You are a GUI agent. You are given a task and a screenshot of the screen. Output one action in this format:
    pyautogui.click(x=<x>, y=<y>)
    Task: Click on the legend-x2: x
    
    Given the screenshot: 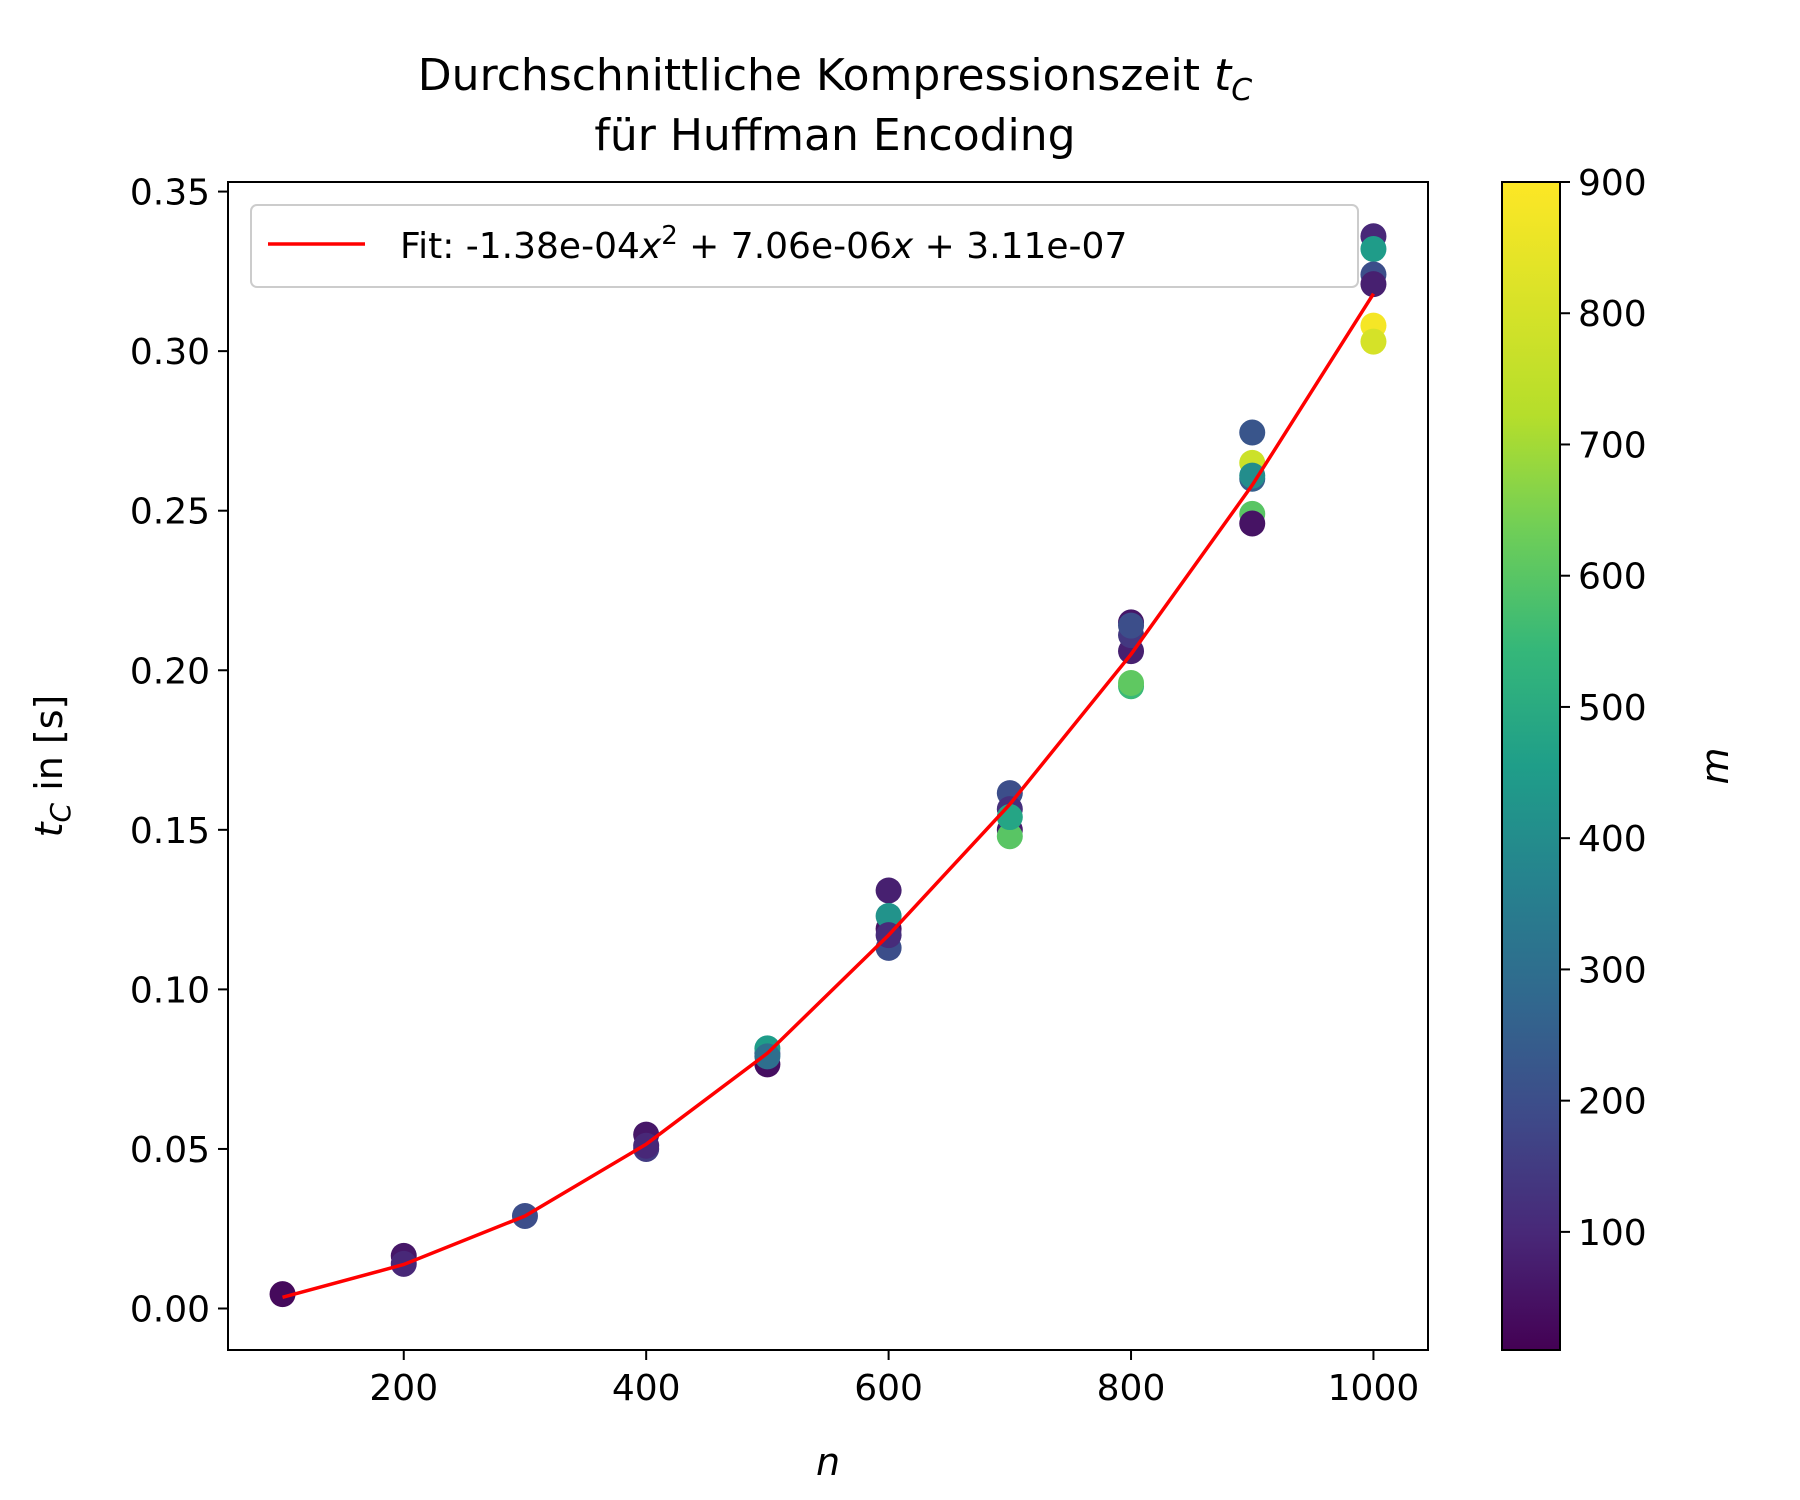 What is the action you would take?
    pyautogui.click(x=650, y=246)
    